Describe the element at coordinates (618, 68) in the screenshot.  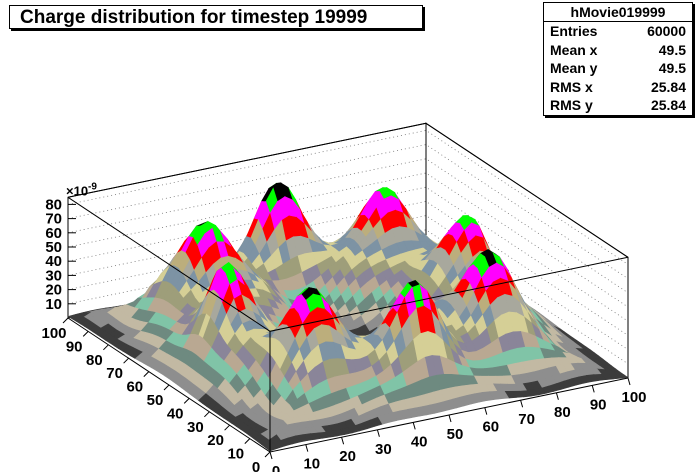
I see `stats-row: Mean y 49.5` at that location.